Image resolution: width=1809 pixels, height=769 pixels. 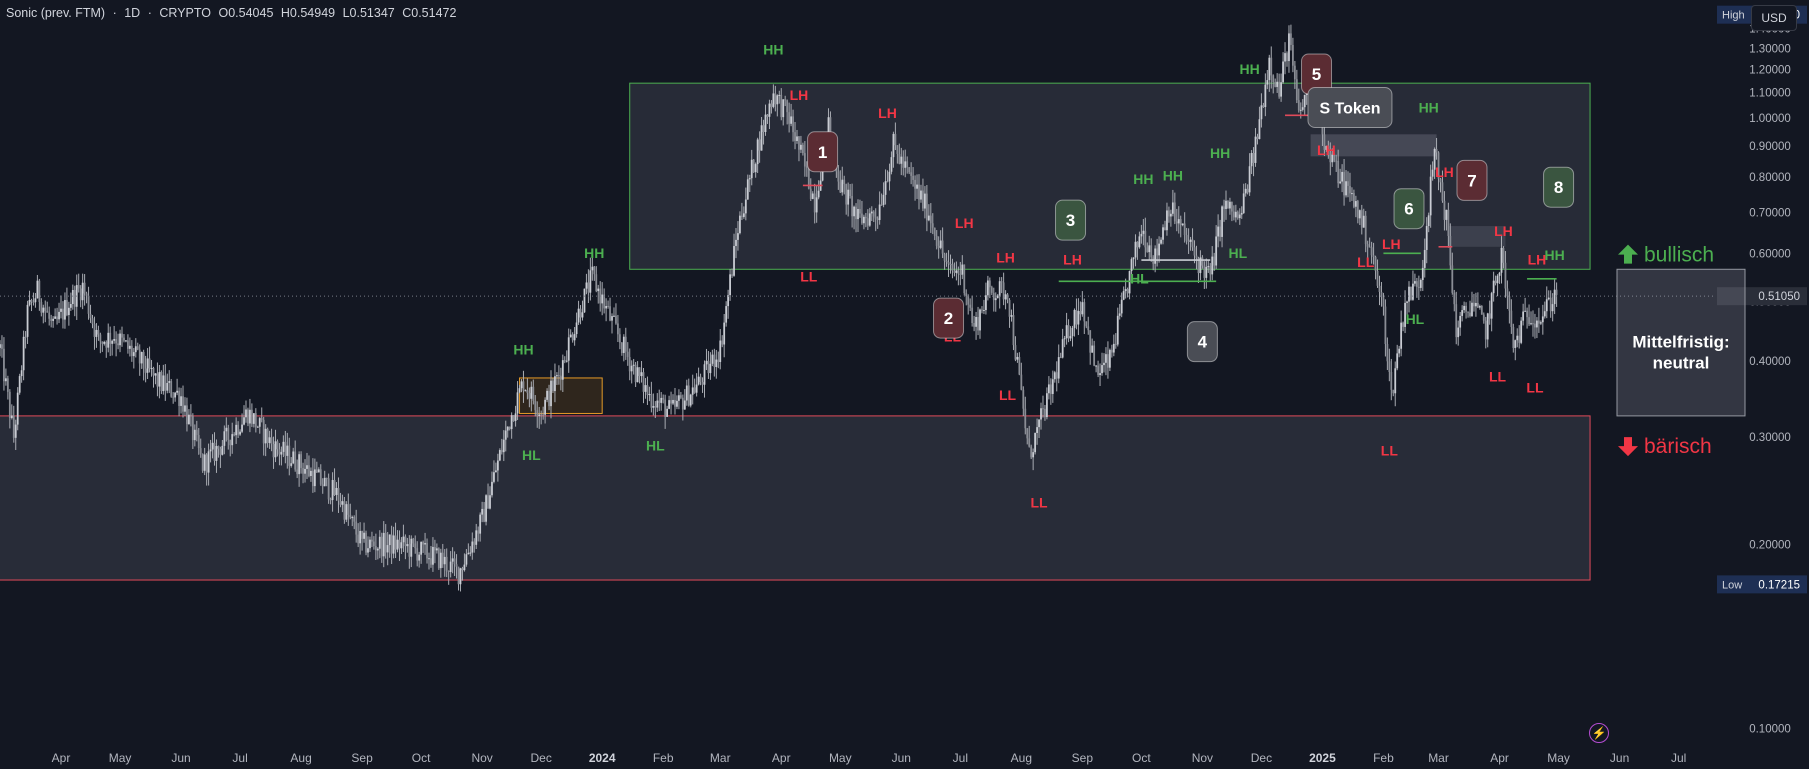 What do you see at coordinates (1774, 18) in the screenshot?
I see `currency-button: USD` at bounding box center [1774, 18].